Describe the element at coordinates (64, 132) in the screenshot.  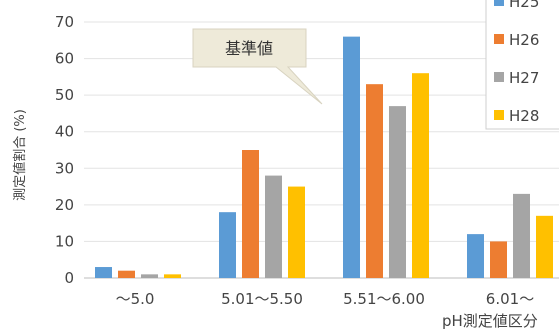
I see `y-tick-label: 40` at that location.